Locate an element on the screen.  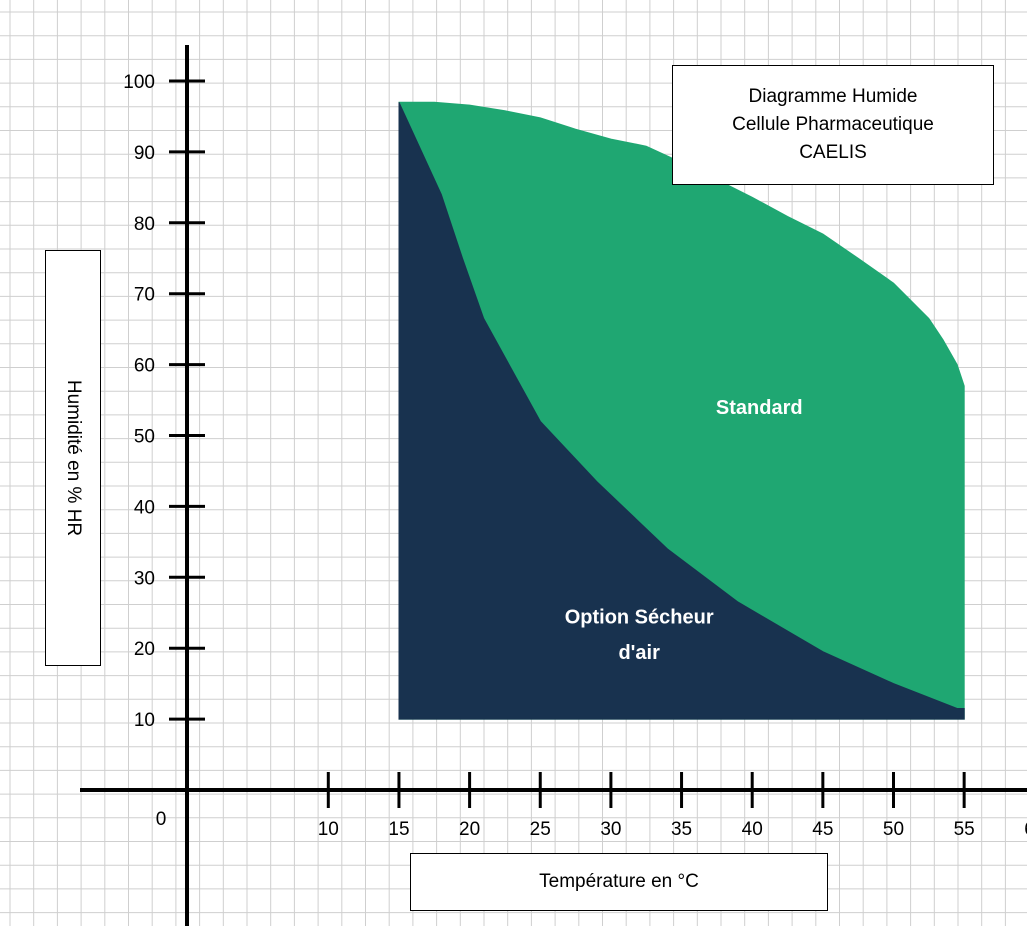
y-axis-label-box: Humidité en % HR is located at coordinates (73, 458).